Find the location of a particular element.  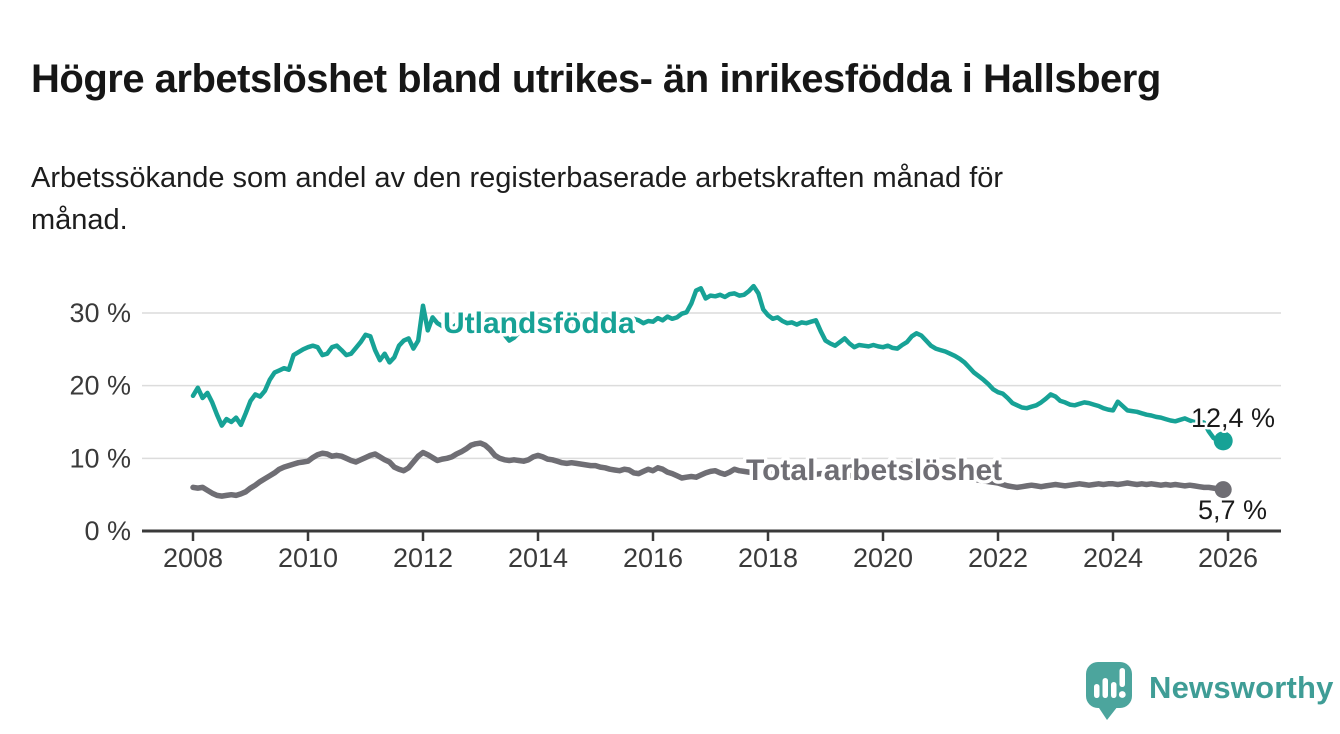

x-tick-label: 2008 is located at coordinates (193, 558).